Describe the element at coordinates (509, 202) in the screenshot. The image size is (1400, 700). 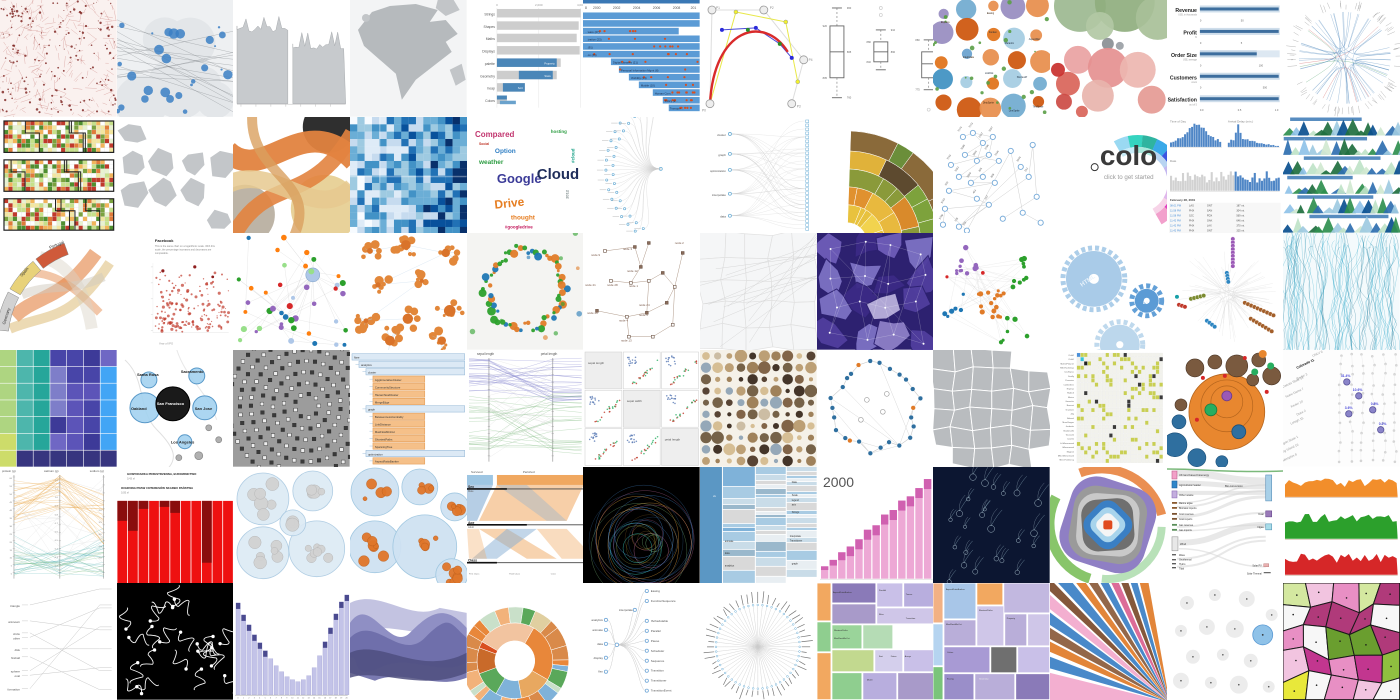
I see `thumb-text: Drive` at that location.